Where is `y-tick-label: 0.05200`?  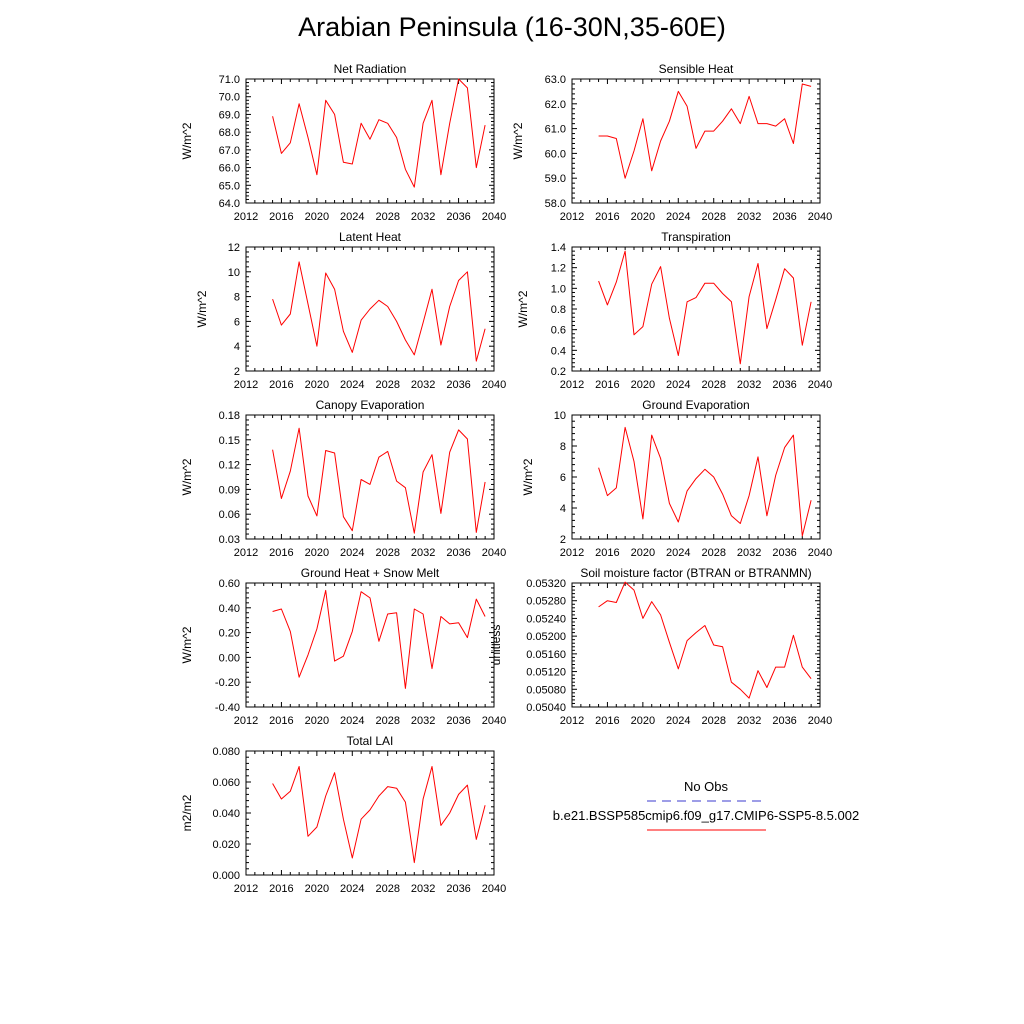 y-tick-label: 0.05200 is located at coordinates (546, 637).